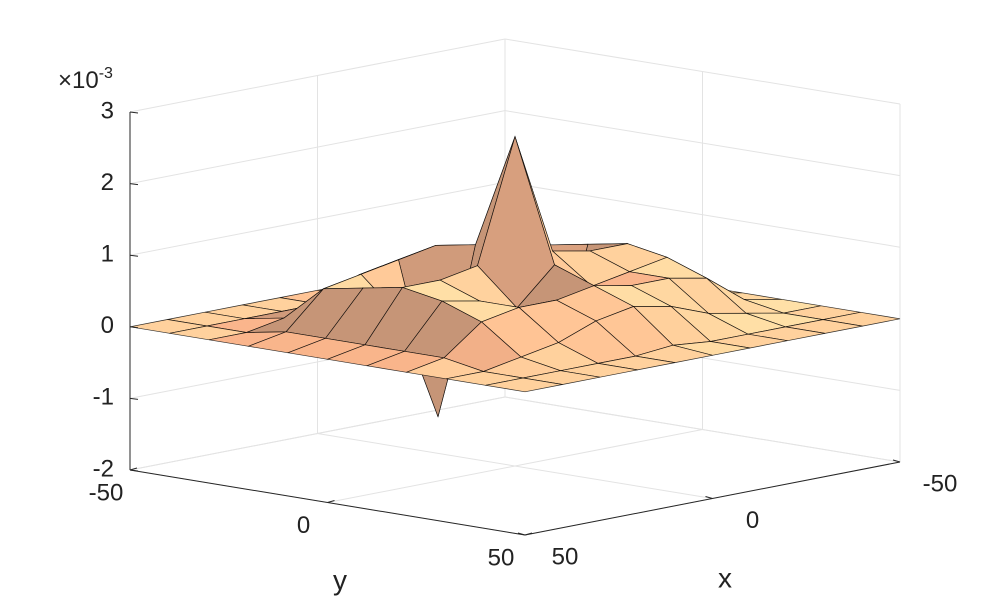  What do you see at coordinates (78, 80) in the screenshot?
I see `z-multiplier-base: ×10` at bounding box center [78, 80].